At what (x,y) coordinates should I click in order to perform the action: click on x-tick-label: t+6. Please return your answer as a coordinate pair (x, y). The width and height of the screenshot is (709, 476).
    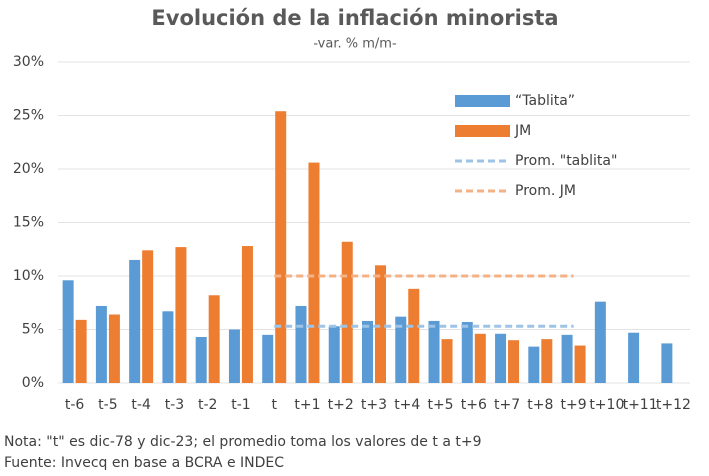
    Looking at the image, I should click on (474, 405).